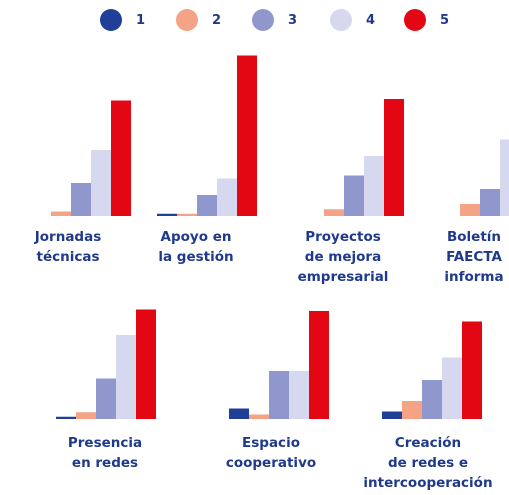 The image size is (509, 495). I want to click on chart-panel: Creación de redes e intercooperación, so click(428, 406).